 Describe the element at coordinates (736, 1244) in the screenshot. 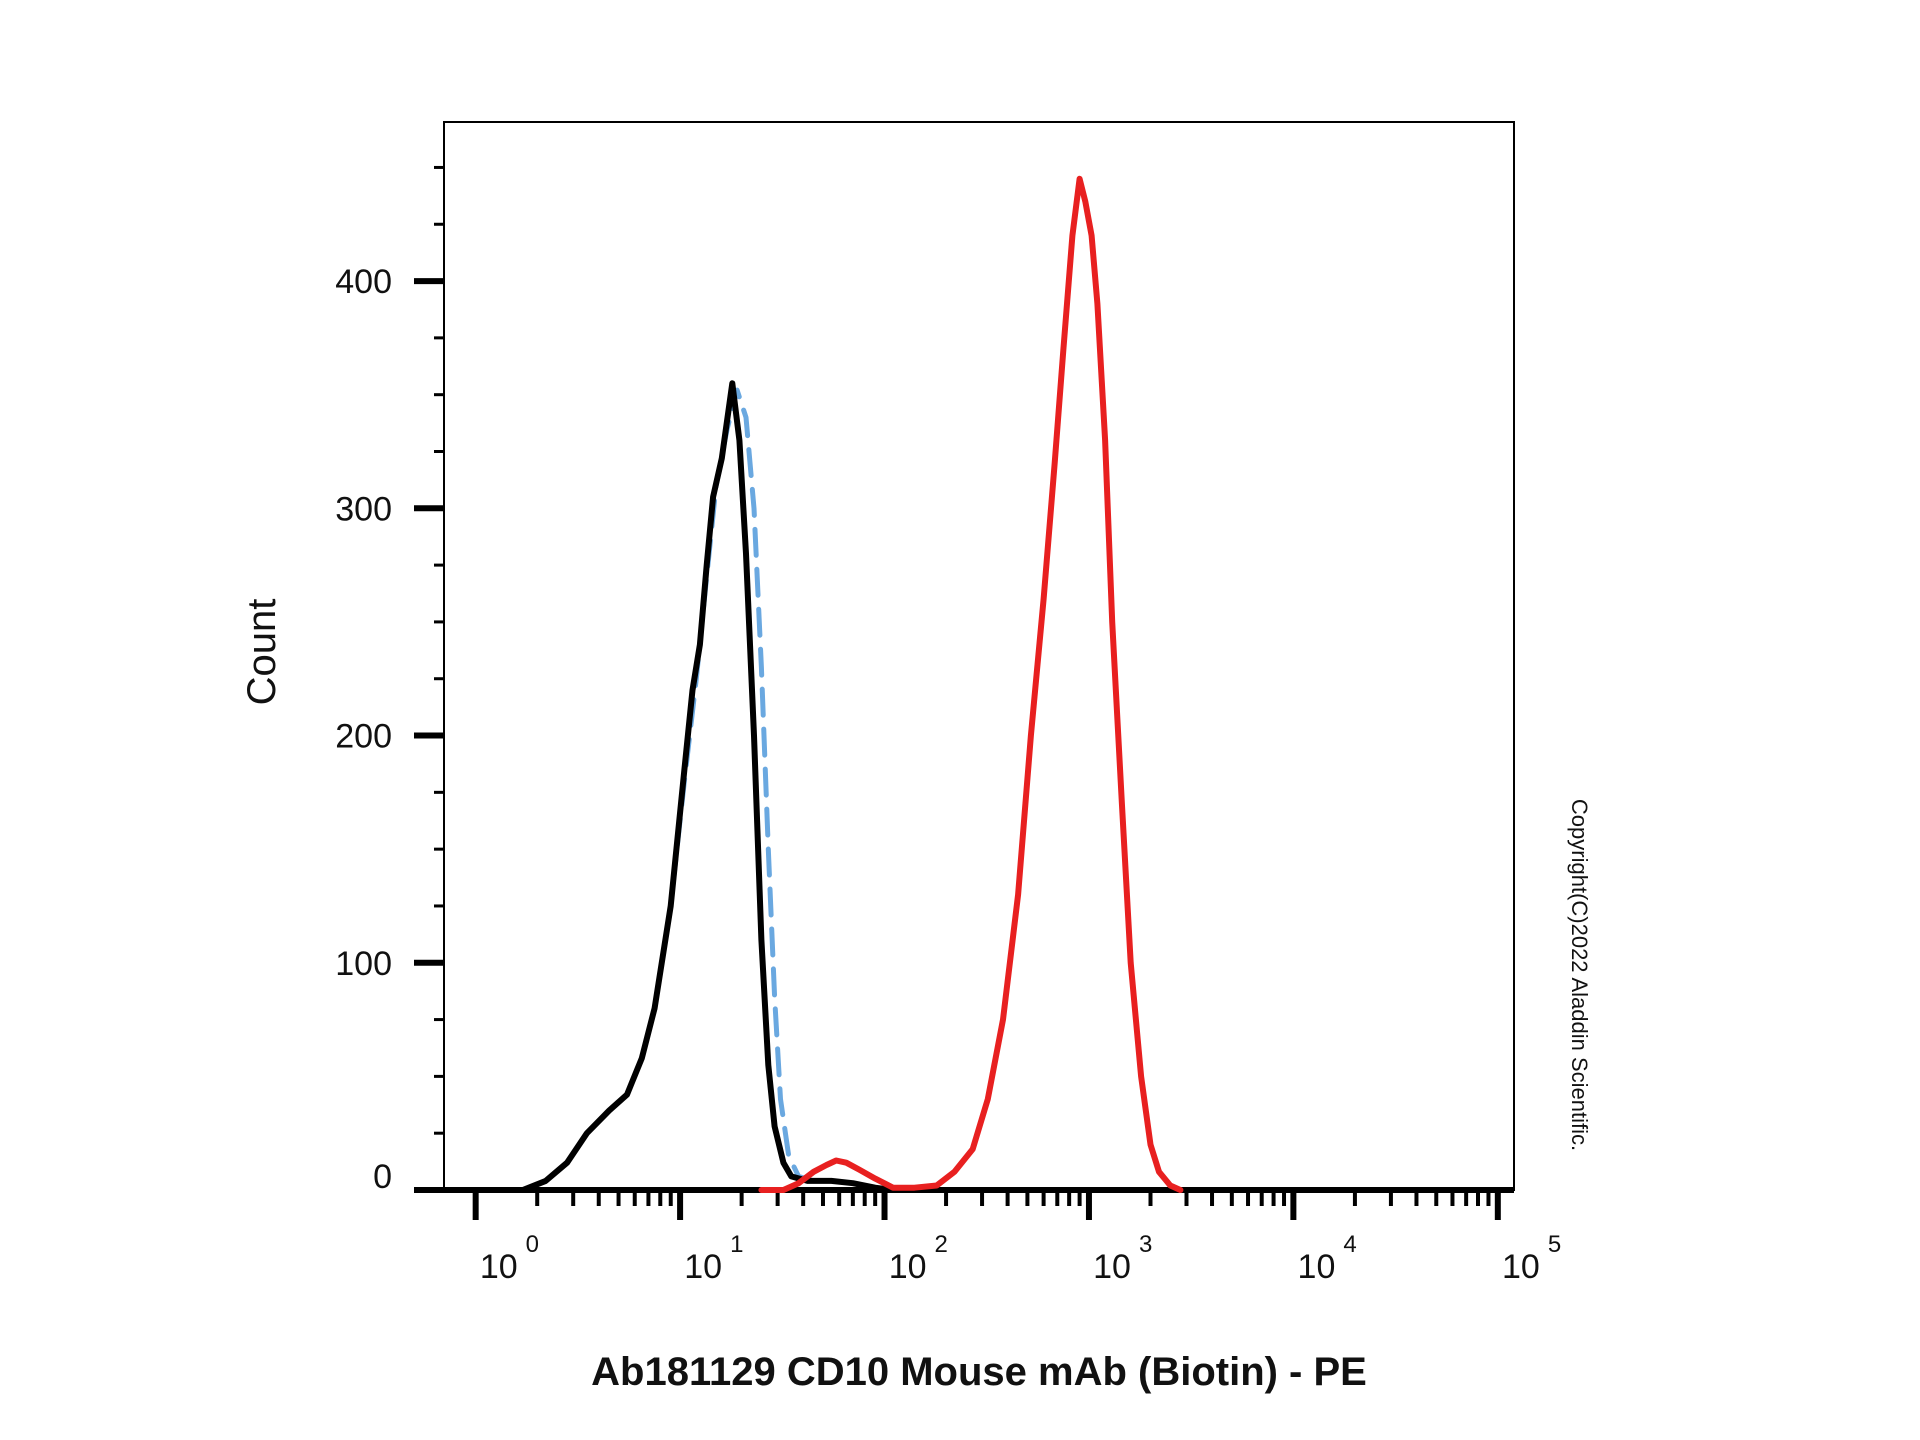

I see `x-tick-exponent: 1` at that location.